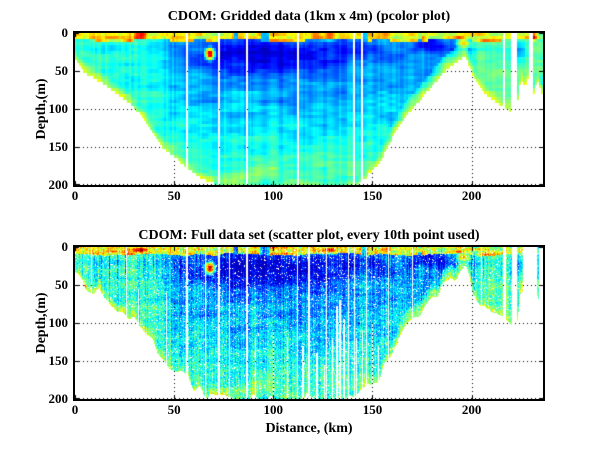 This screenshot has width=600, height=451. What do you see at coordinates (309, 428) in the screenshot?
I see `x-axis-label: Distance, (km)` at bounding box center [309, 428].